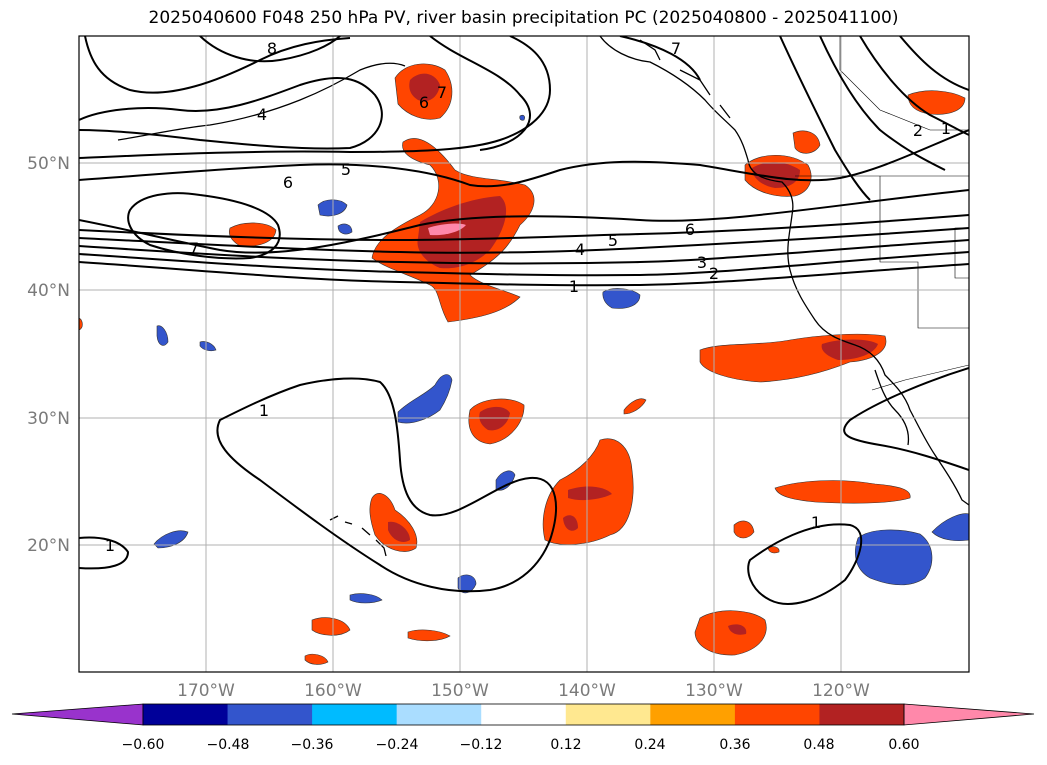 The width and height of the screenshot is (1047, 765). What do you see at coordinates (494, 418) in the screenshot?
I see `precip-area-30n-140w-core` at bounding box center [494, 418].